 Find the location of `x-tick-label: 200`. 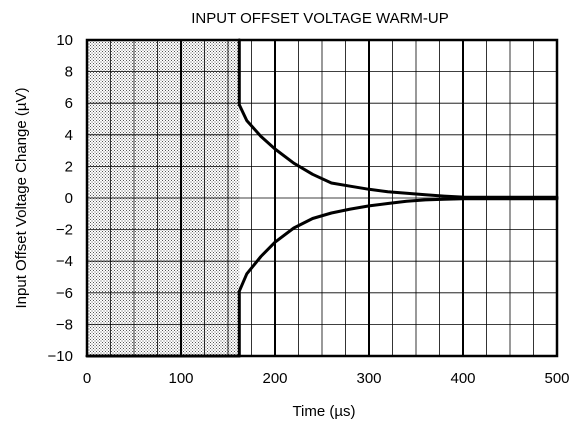

x-tick-label: 200 is located at coordinates (274, 378).